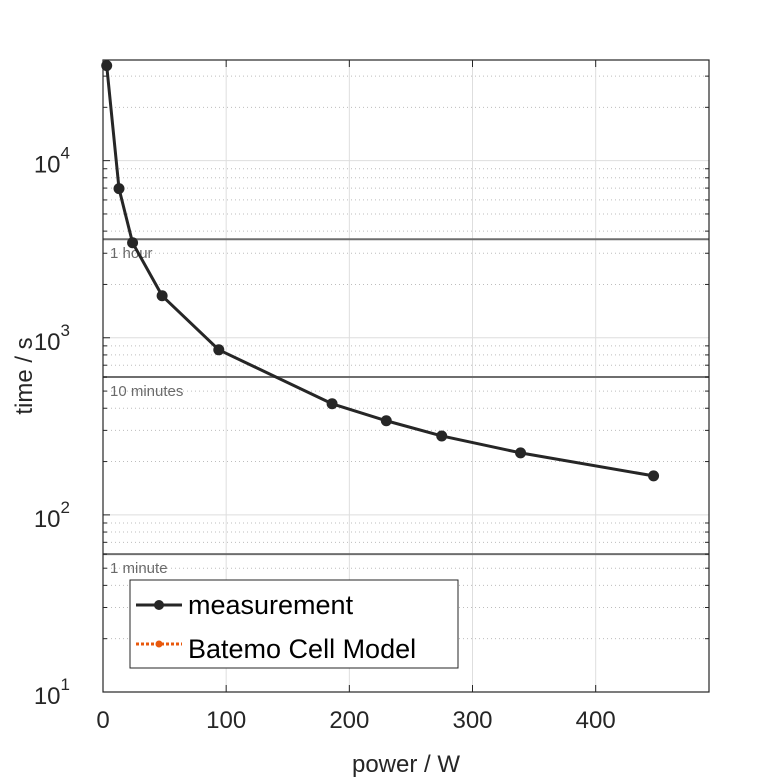  Describe the element at coordinates (472, 720) in the screenshot. I see `x-tick-label: 300` at that location.